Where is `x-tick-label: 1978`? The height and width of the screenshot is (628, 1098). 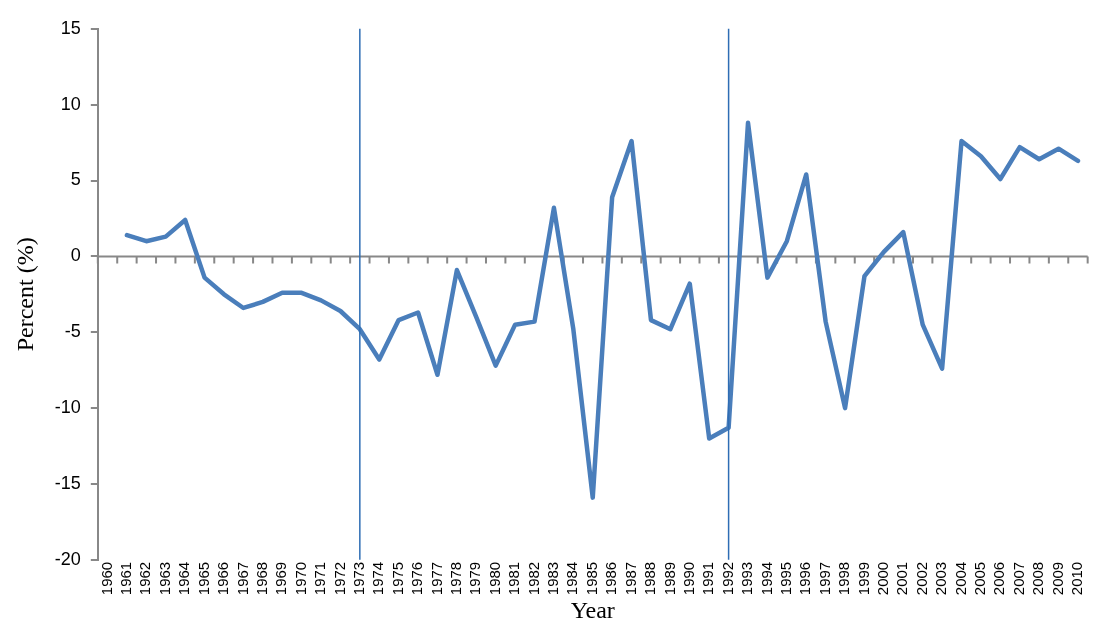 x-tick-label: 1978 is located at coordinates (456, 578).